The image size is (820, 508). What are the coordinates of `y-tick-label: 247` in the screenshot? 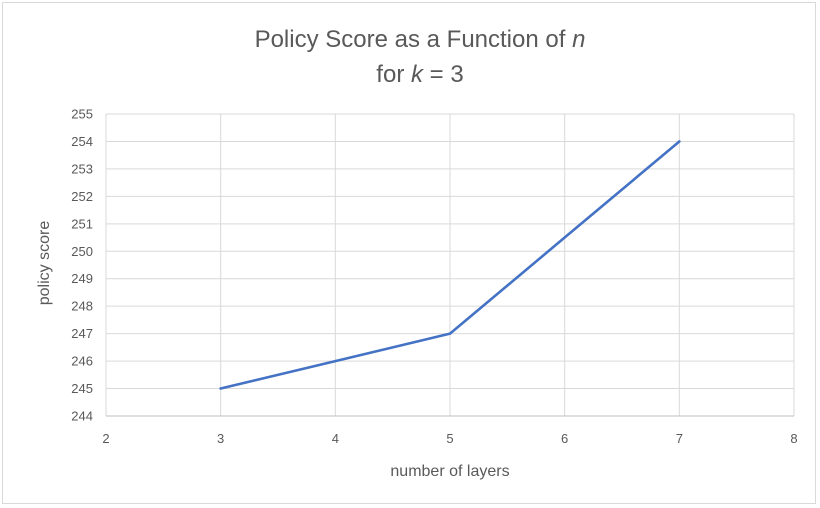 It's located at (82, 333).